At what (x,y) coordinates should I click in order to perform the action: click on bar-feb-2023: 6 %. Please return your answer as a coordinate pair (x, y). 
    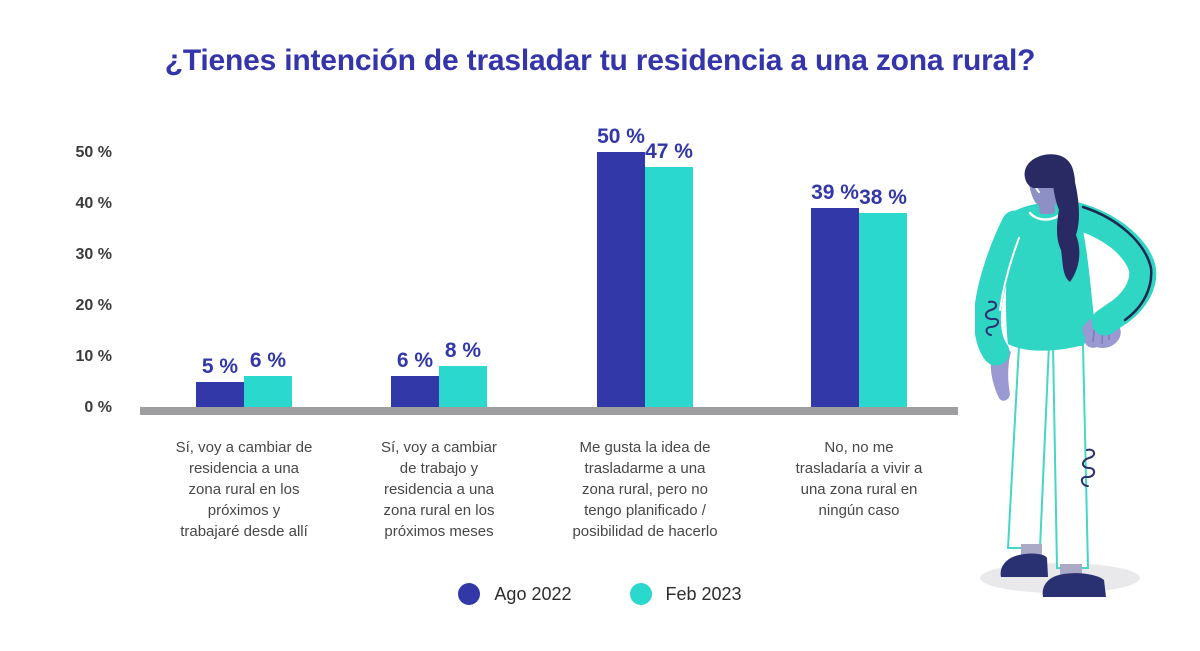
    Looking at the image, I should click on (268, 378).